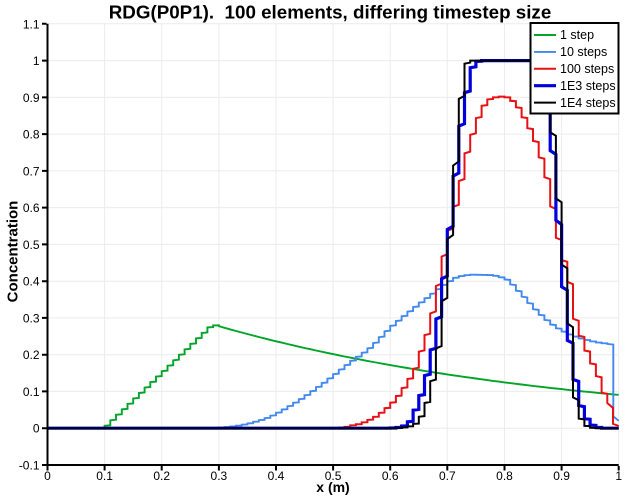 This screenshot has width=639, height=504. What do you see at coordinates (588, 103) in the screenshot?
I see `svg-text: 1E4 steps` at bounding box center [588, 103].